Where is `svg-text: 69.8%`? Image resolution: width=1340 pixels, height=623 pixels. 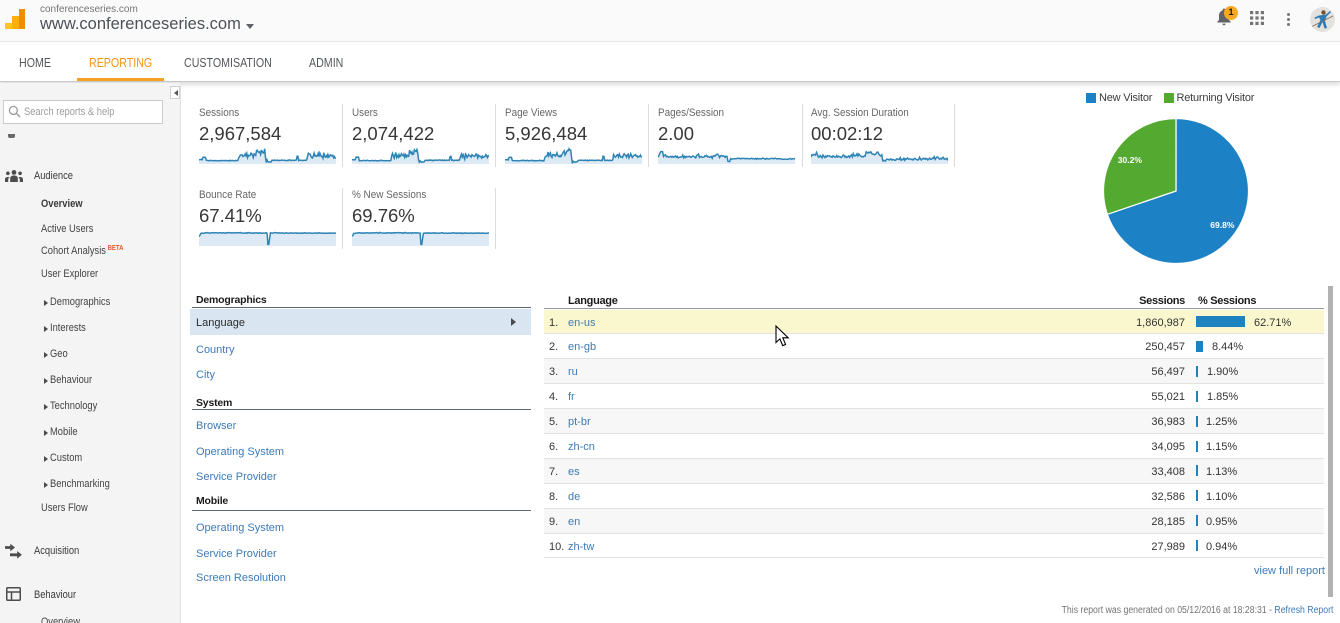
svg-text: 69.8% is located at coordinates (1222, 225).